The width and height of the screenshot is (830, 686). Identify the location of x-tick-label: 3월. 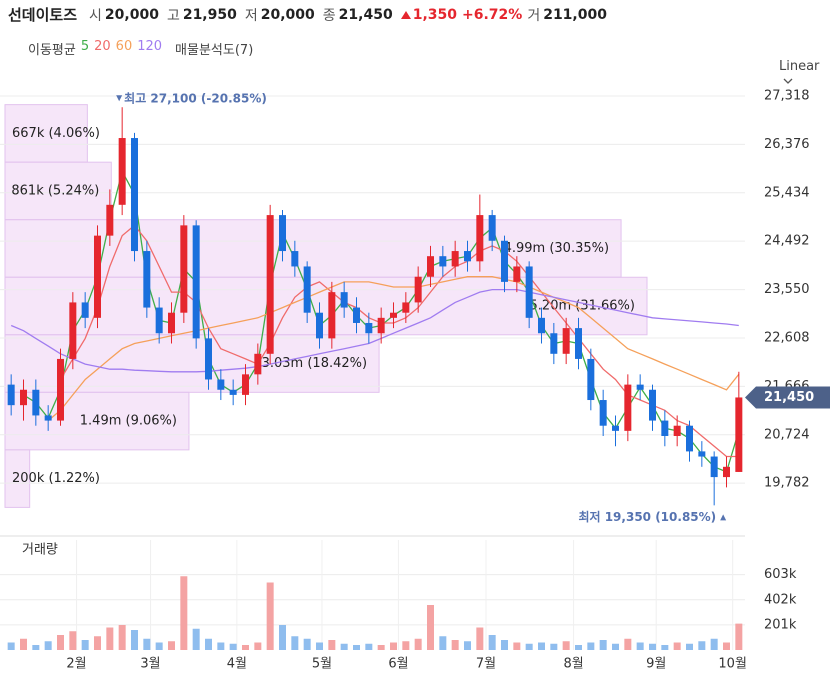
(150, 664).